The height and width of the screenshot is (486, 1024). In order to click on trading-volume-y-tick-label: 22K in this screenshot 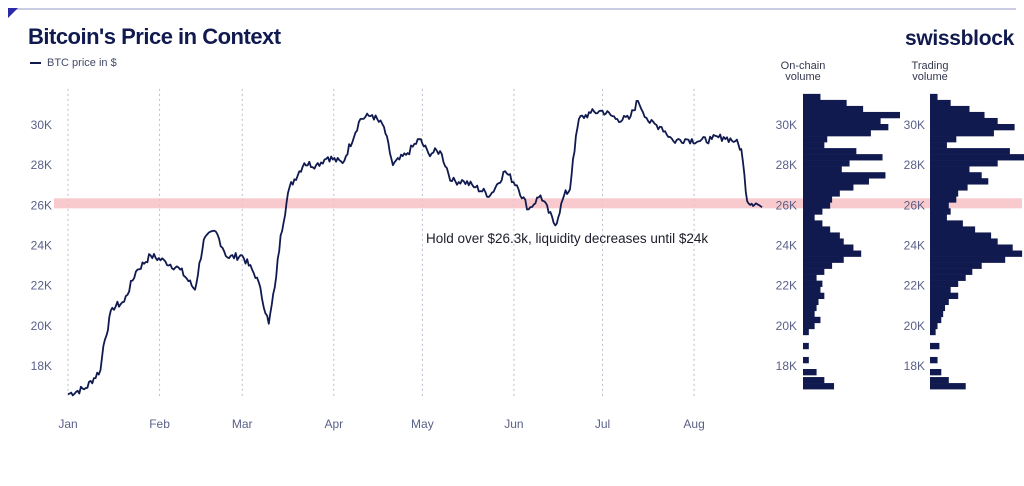, I will do `click(914, 286)`.